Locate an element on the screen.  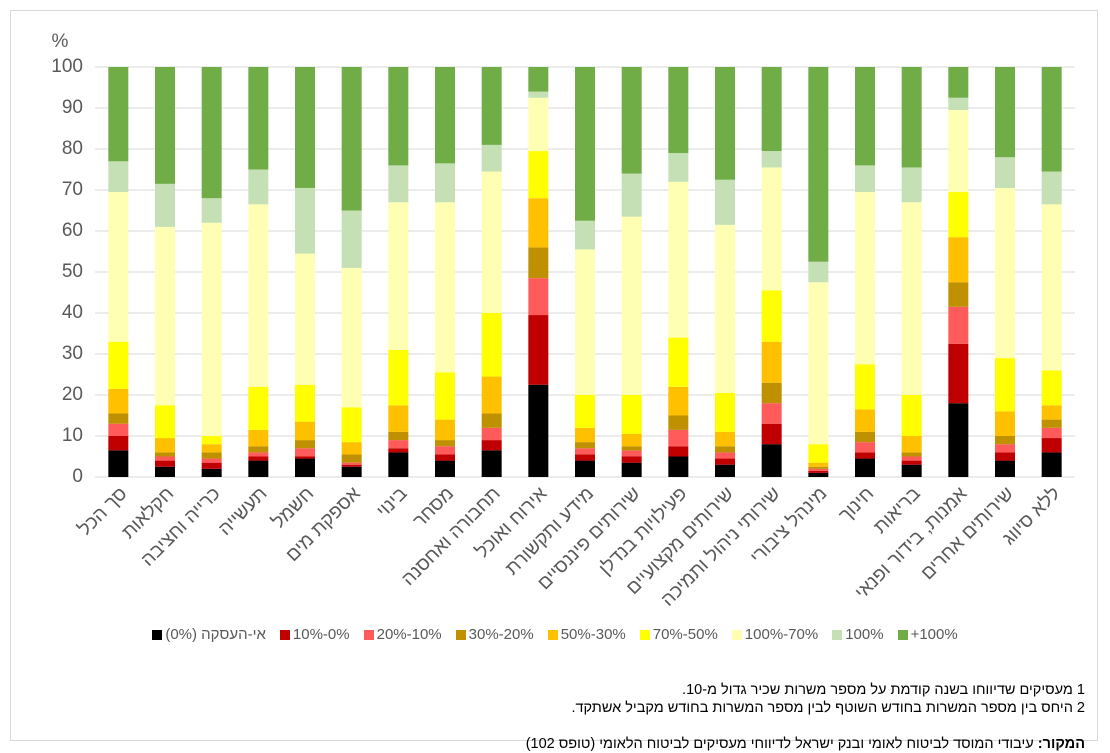
legend-item: 50%-30% is located at coordinates (586, 634).